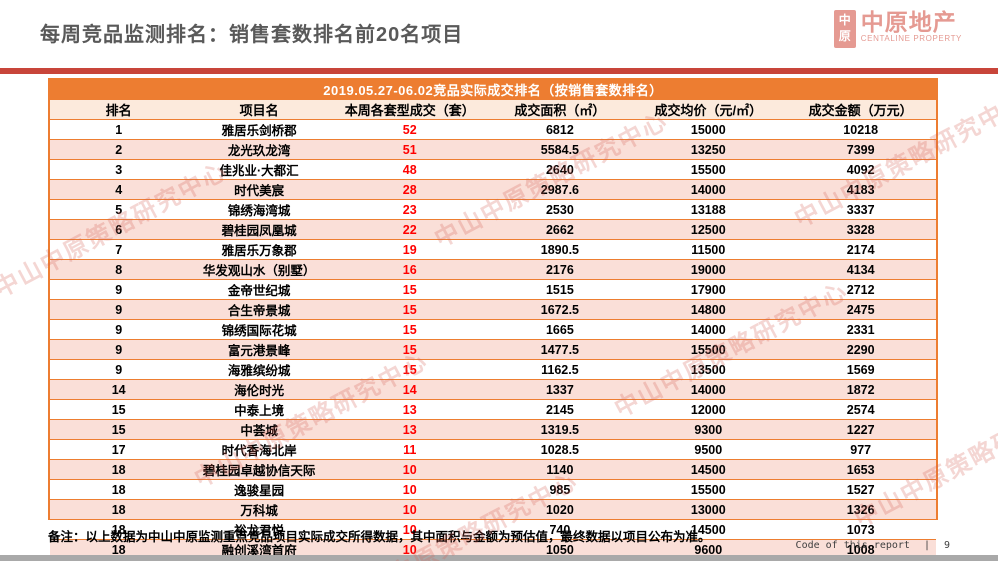 The width and height of the screenshot is (998, 561). I want to click on project-name-cell: 时代香海北岸, so click(259, 451).